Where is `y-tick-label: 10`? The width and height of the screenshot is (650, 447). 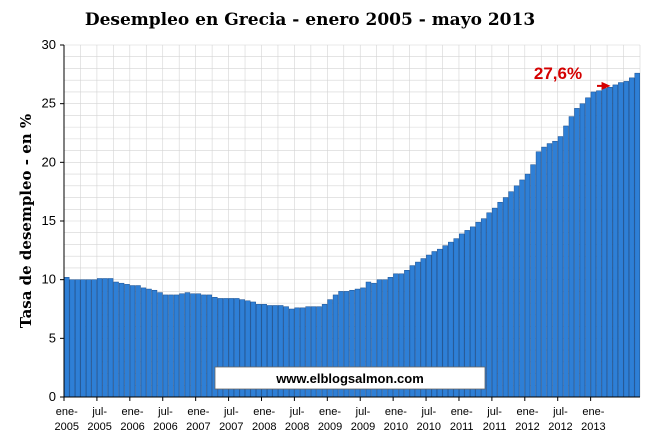
y-tick-label: 10 is located at coordinates (49, 279).